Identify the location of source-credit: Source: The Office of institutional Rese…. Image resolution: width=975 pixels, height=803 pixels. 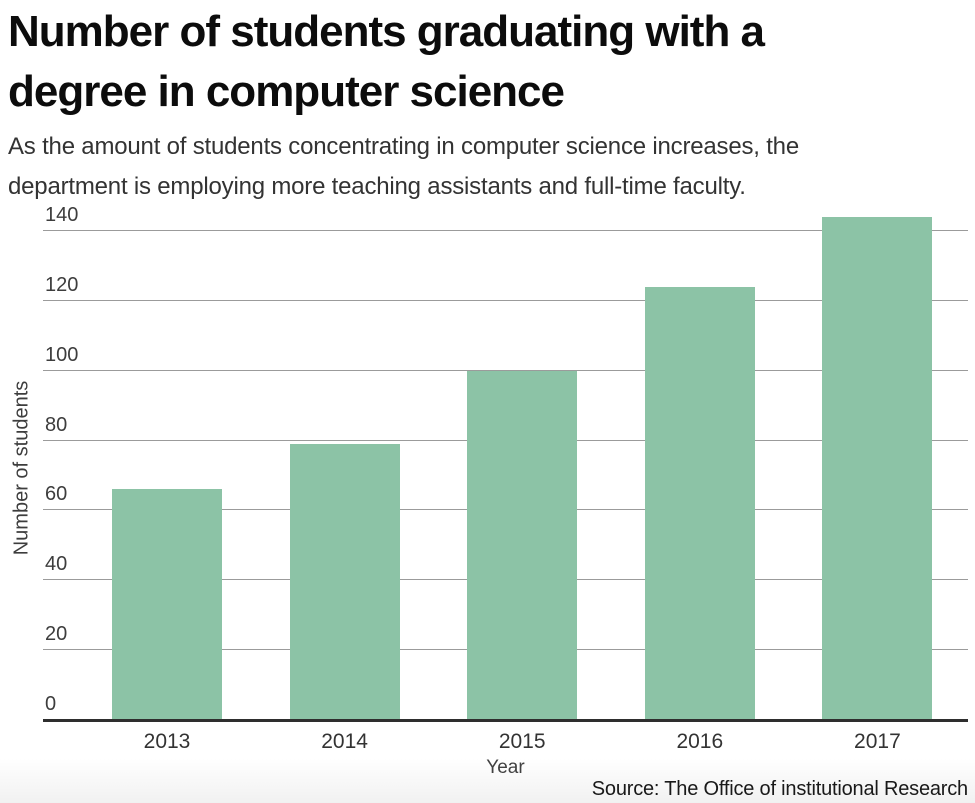
(779, 789).